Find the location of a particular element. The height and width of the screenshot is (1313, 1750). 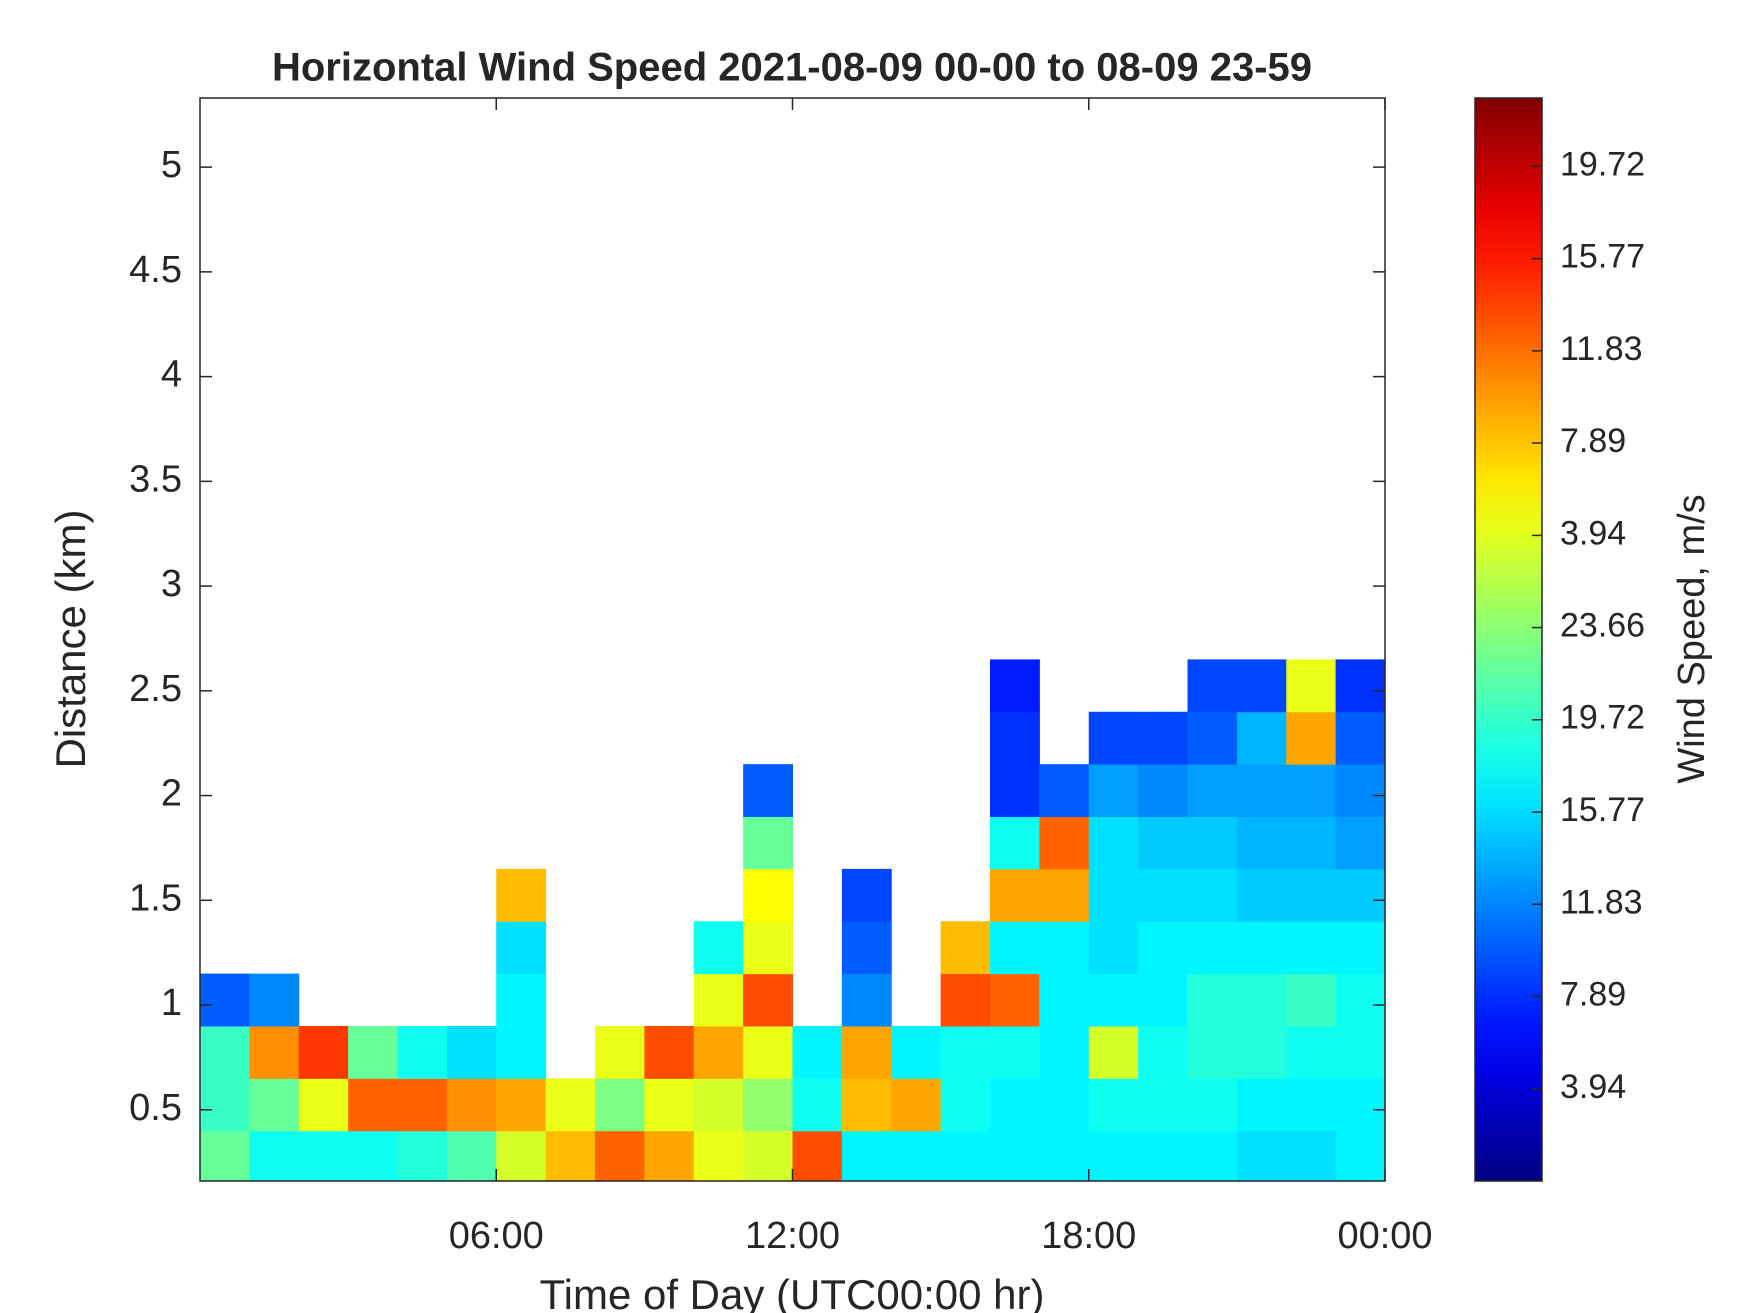

y-tick-label: 0.5 is located at coordinates (155, 1108).